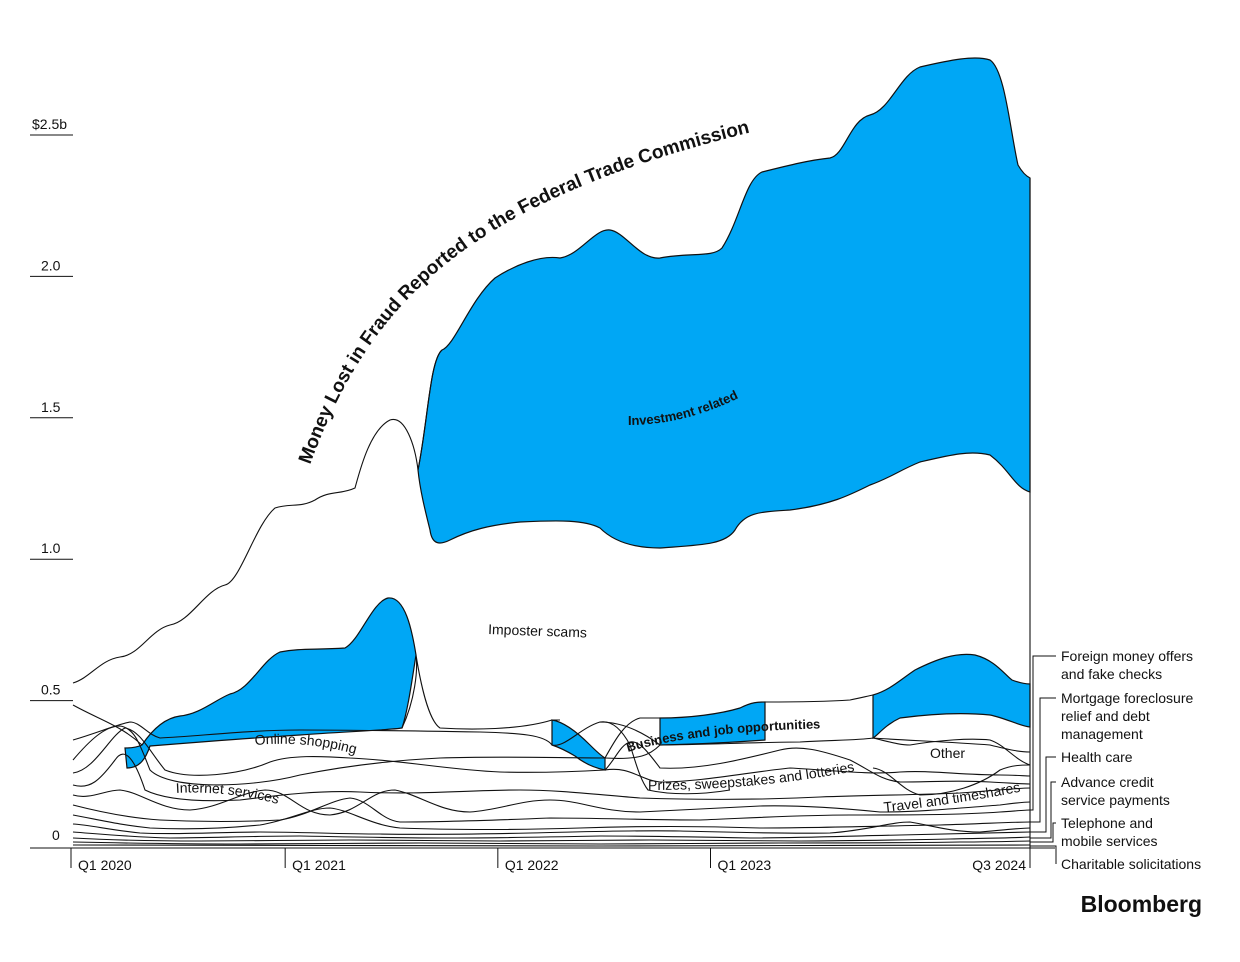 The height and width of the screenshot is (962, 1240). I want to click on side-label-3-line-0: Advance credit, so click(1107, 782).